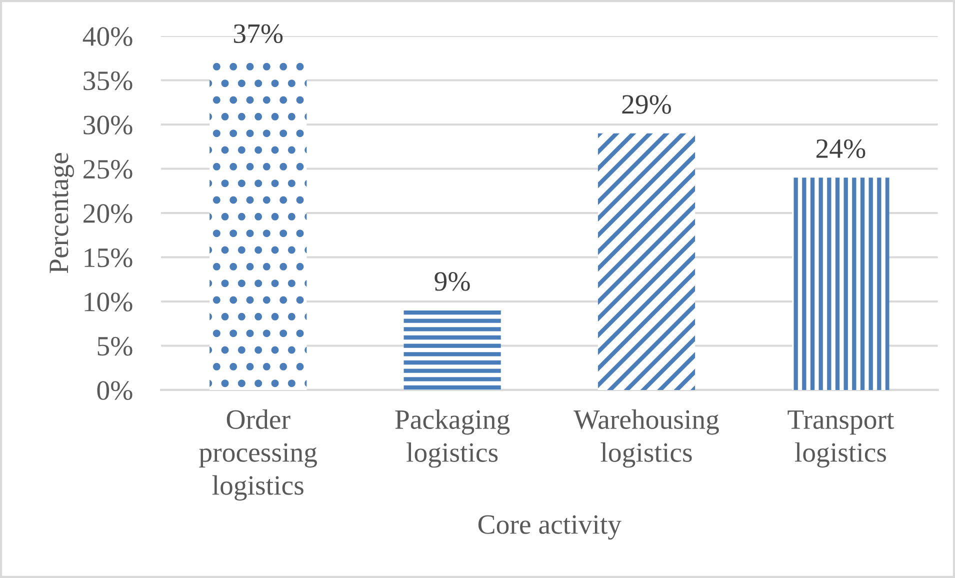 This screenshot has width=955, height=578. What do you see at coordinates (452, 438) in the screenshot?
I see `x-tick-label: Packaging logistics` at bounding box center [452, 438].